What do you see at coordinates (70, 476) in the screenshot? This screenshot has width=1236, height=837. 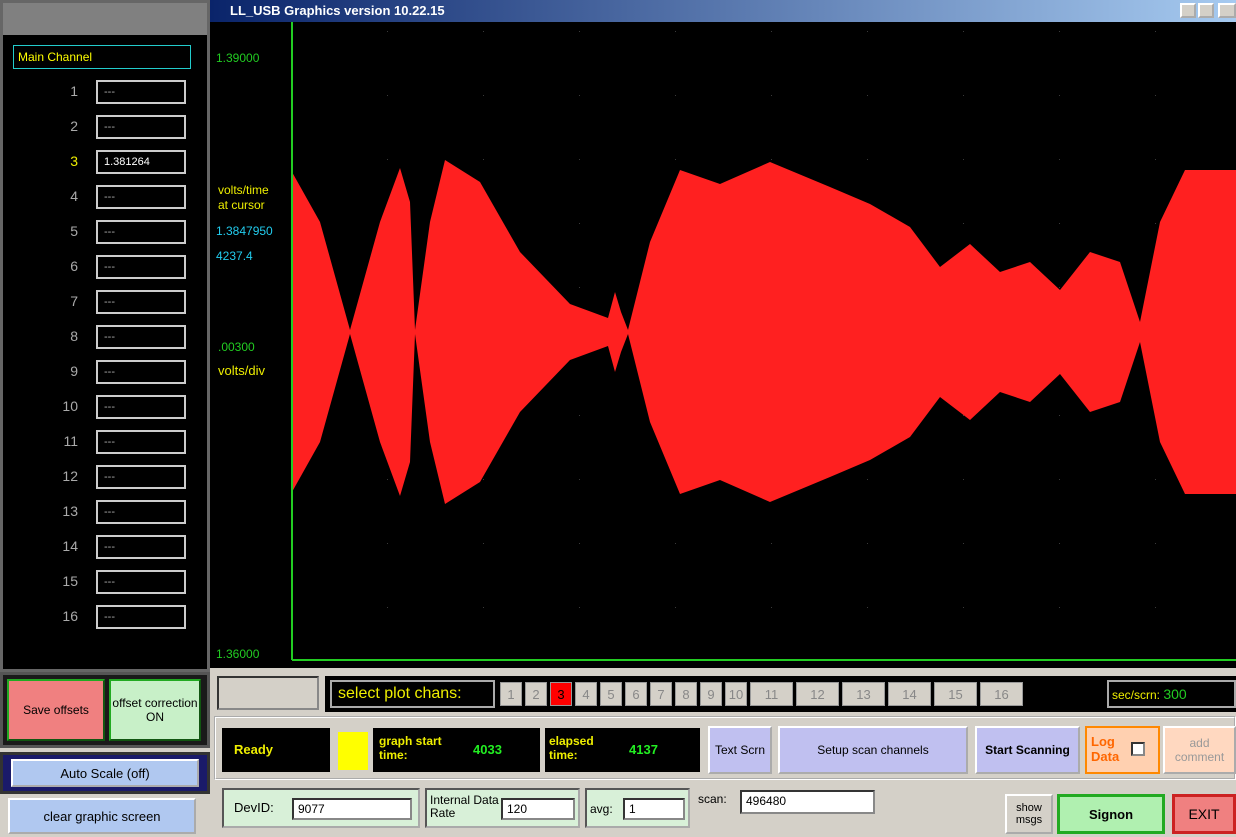 I see `channel-number: 12` at bounding box center [70, 476].